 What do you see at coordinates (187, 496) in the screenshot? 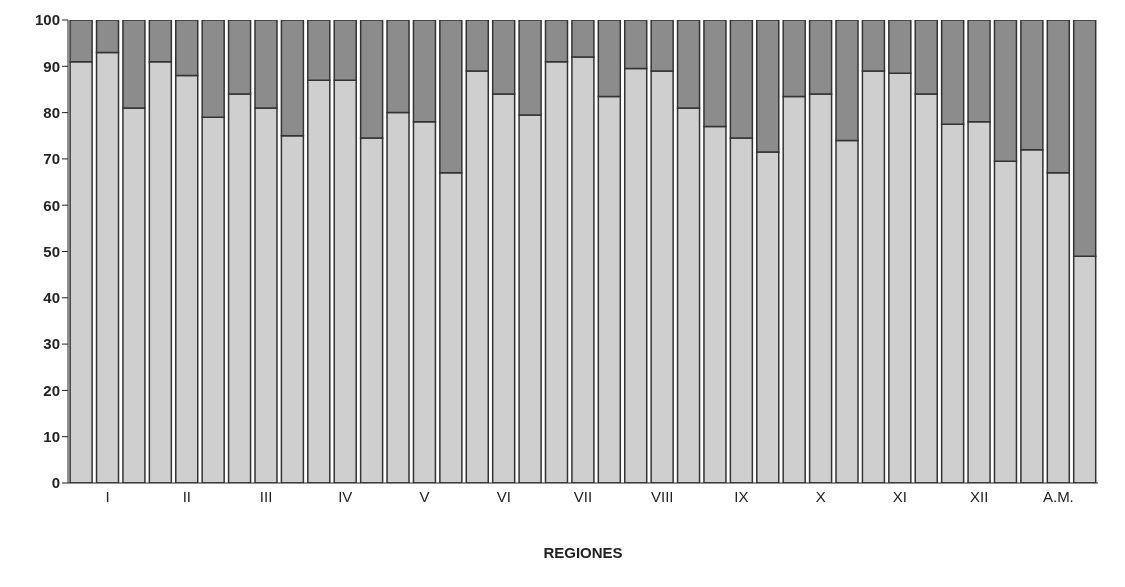
I see `x-tick-label: II` at bounding box center [187, 496].